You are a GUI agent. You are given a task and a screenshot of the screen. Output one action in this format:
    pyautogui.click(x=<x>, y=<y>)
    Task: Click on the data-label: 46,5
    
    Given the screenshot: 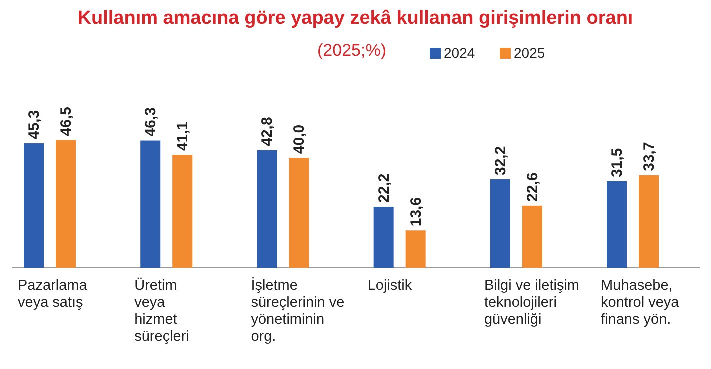 What is the action you would take?
    pyautogui.click(x=66, y=121)
    